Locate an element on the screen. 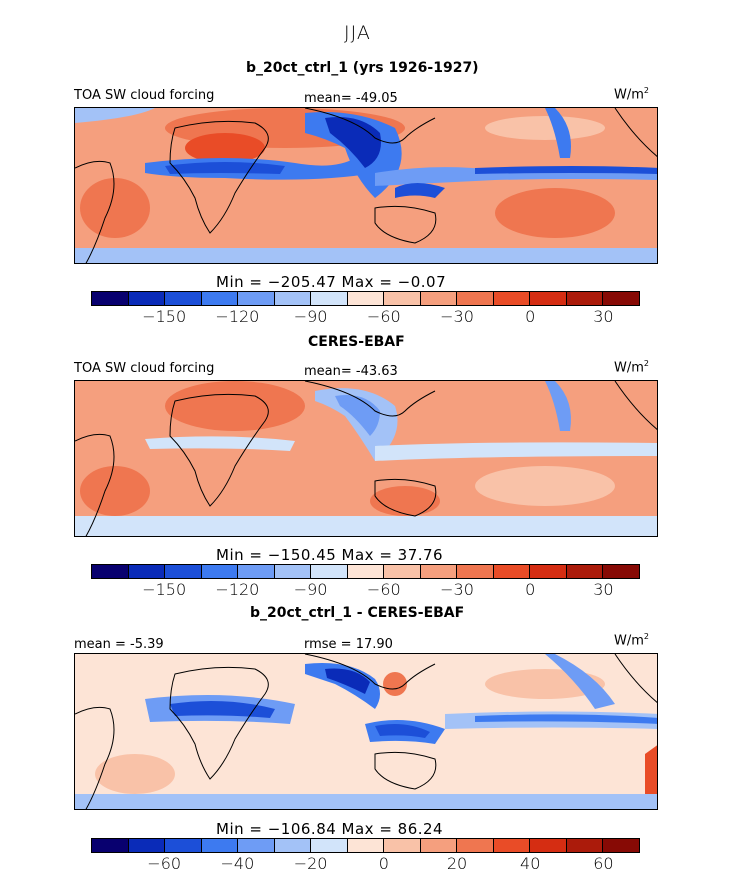 The height and width of the screenshot is (877, 732). colorbar-tick-label: 40 is located at coordinates (530, 863).